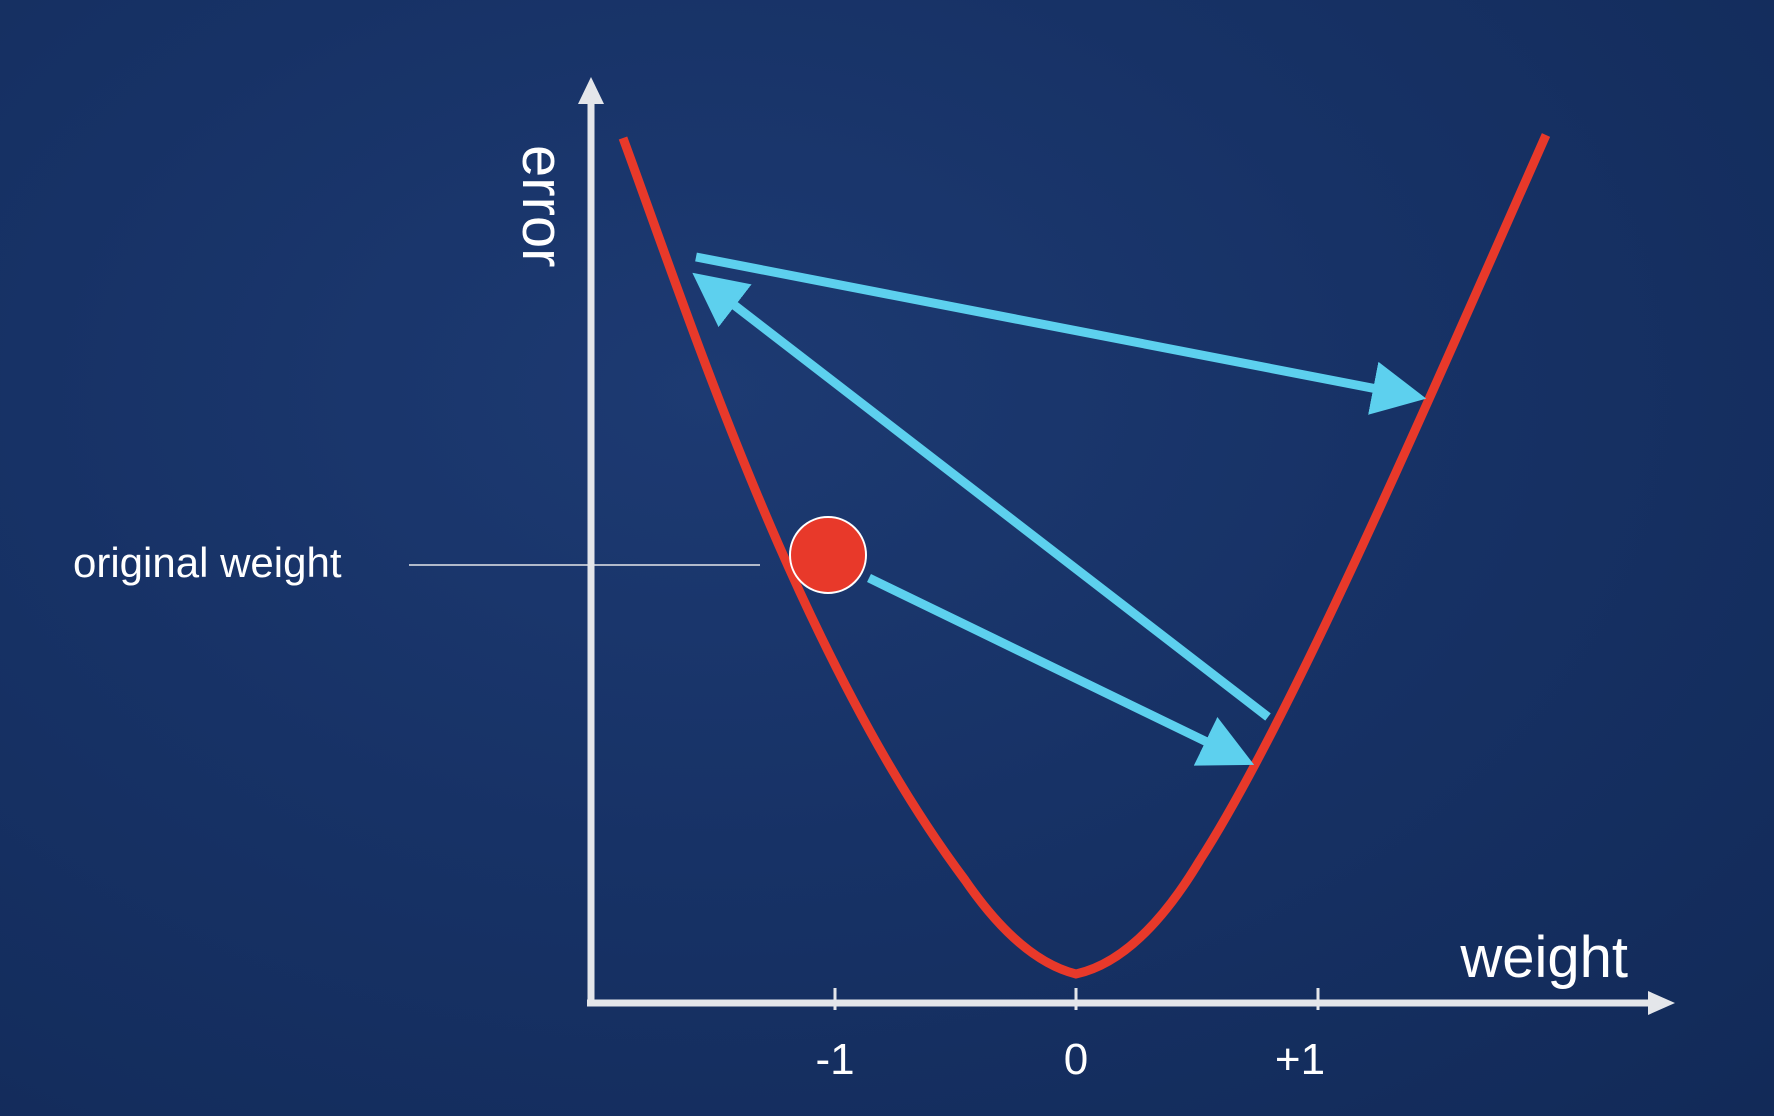  Describe the element at coordinates (207, 562) in the screenshot. I see `original-weight-label: original weight` at that location.